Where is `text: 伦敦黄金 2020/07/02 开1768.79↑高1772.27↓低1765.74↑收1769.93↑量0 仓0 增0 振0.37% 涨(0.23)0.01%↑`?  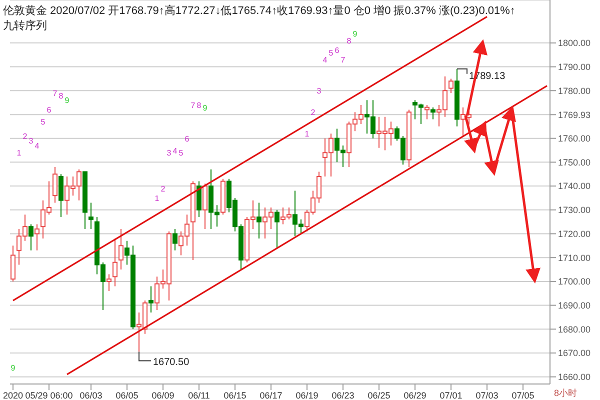
text: 伦敦黄金 2020/07/02 开1768.79↑高1772.27↓低1765.74↑收1769.93↑量0 仓0 增0 振0.37% 涨(0.23)0.01%↑ is located at coordinates (259, 11).